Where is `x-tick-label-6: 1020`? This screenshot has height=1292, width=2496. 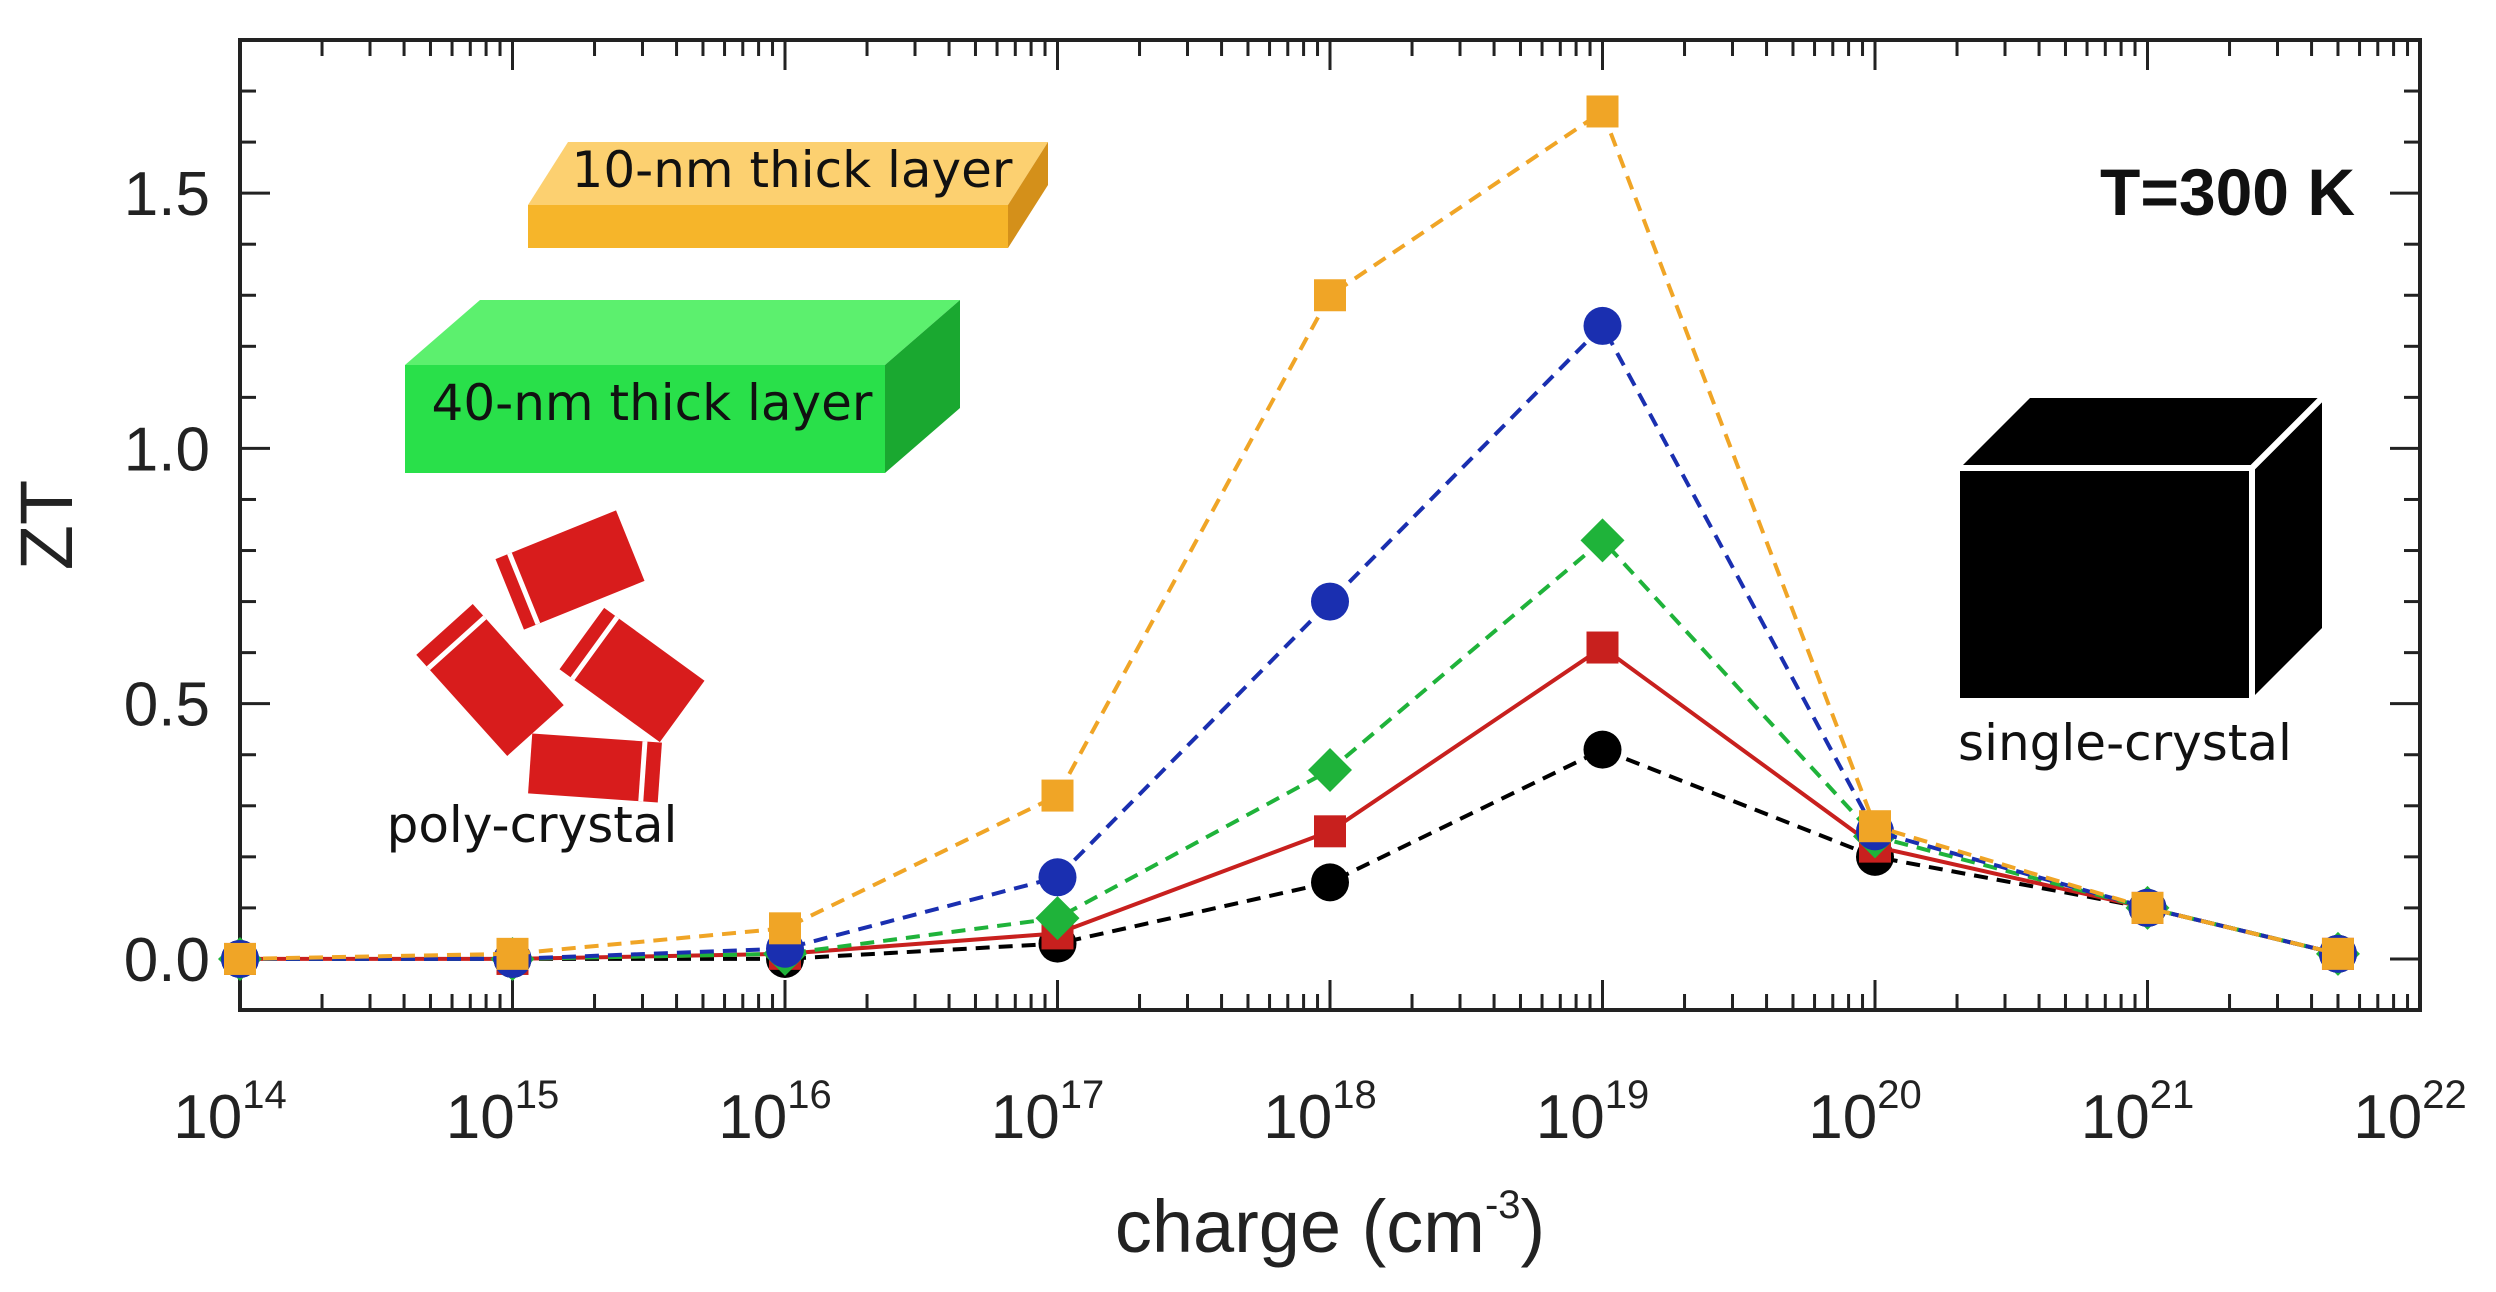 x-tick-label-6: 1020 is located at coordinates (1864, 1112).